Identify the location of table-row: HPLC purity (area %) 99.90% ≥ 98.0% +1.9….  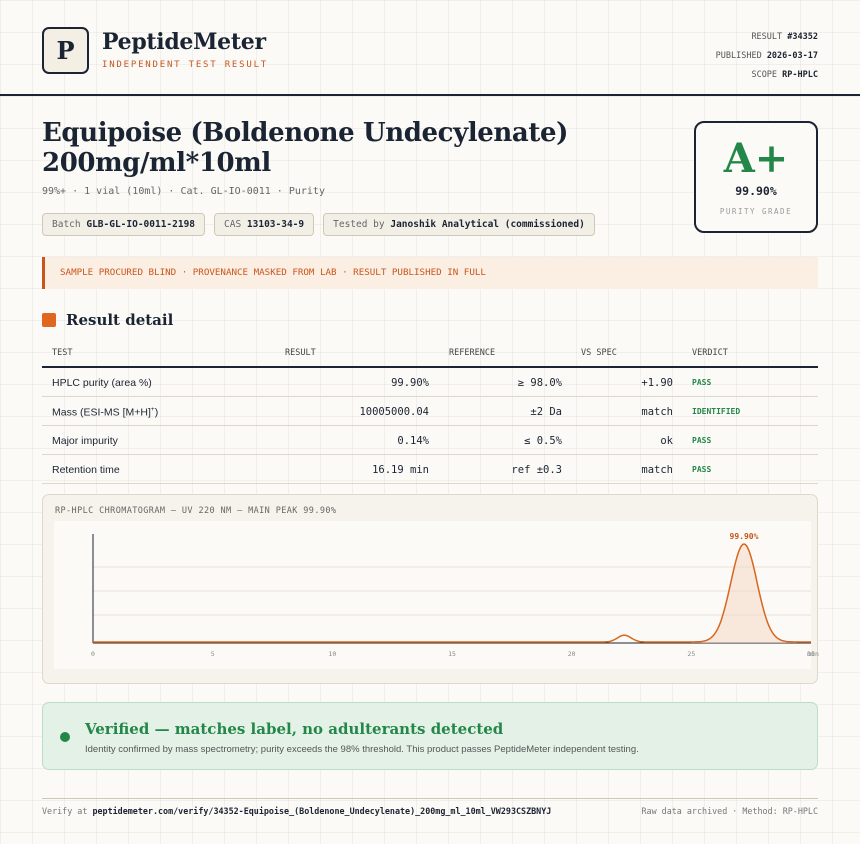
(430, 382).